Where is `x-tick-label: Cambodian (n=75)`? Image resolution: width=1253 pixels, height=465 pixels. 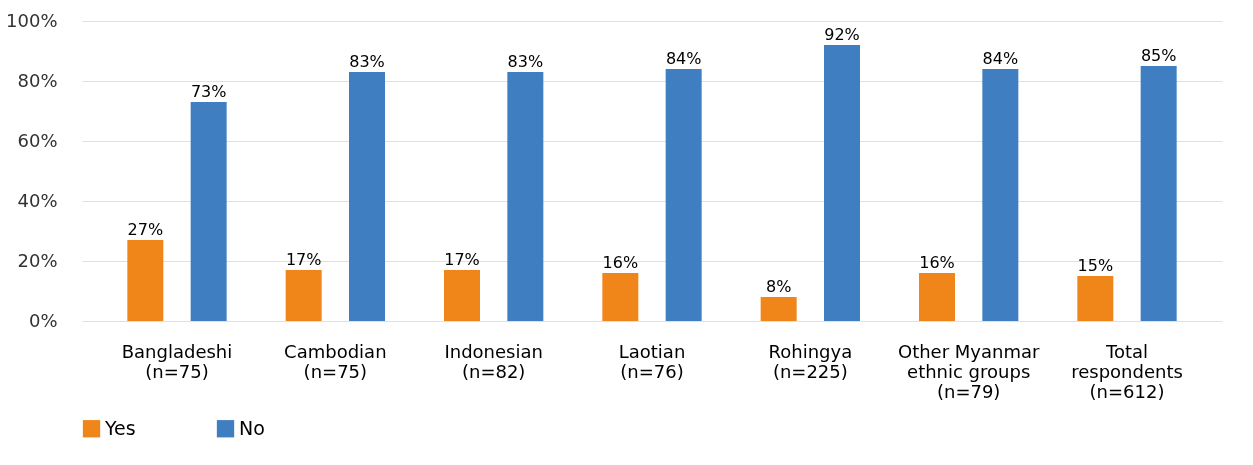
x-tick-label: Cambodian (n=75) is located at coordinates (335, 361).